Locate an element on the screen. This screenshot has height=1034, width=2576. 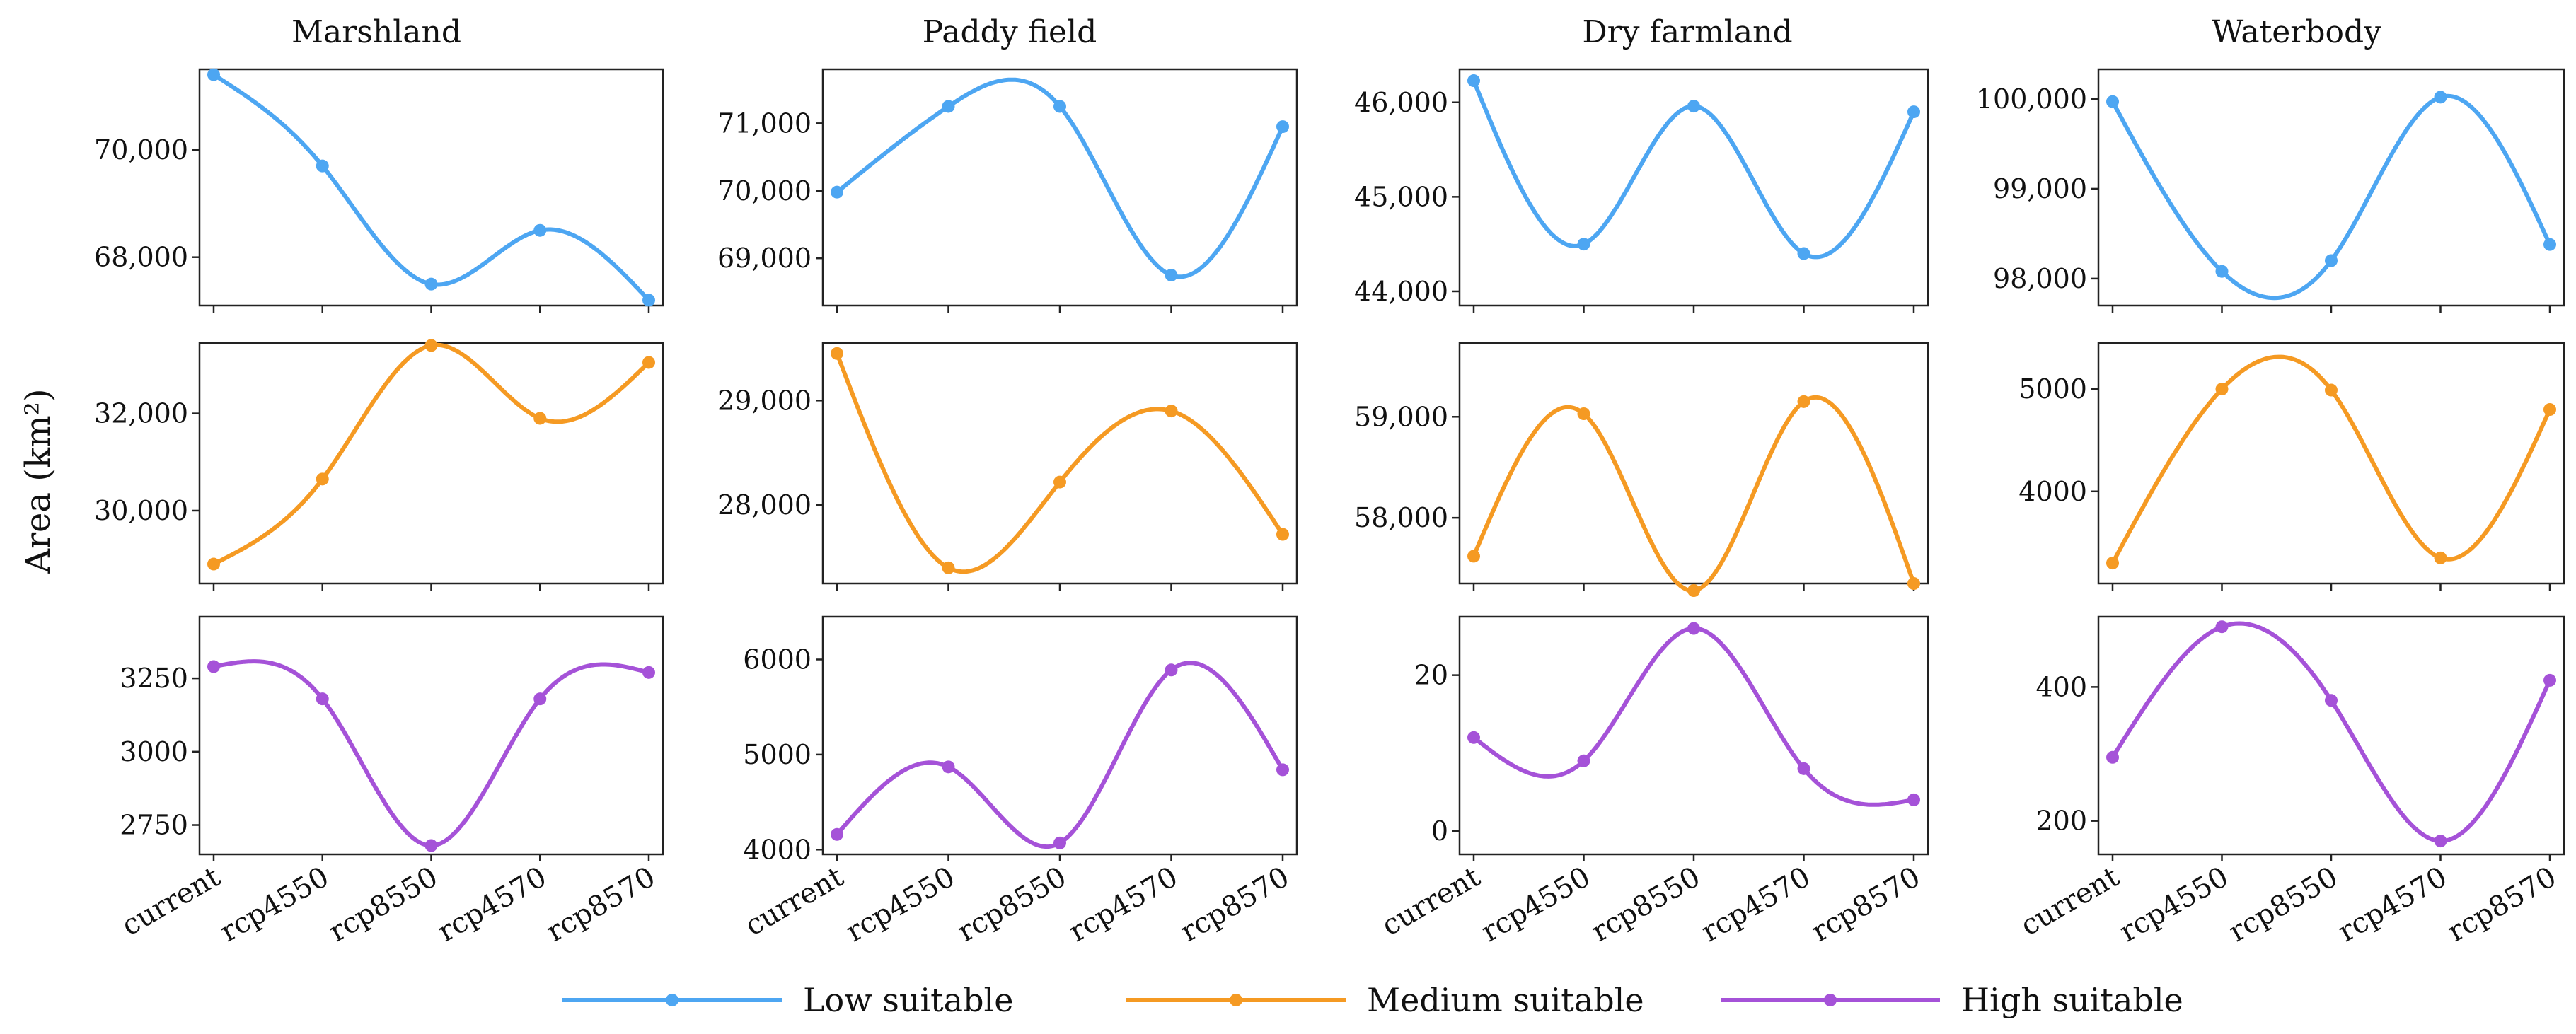
panel-dry-farmland-medium-suitable: 58,000 59,000 is located at coordinates (1641, 469).